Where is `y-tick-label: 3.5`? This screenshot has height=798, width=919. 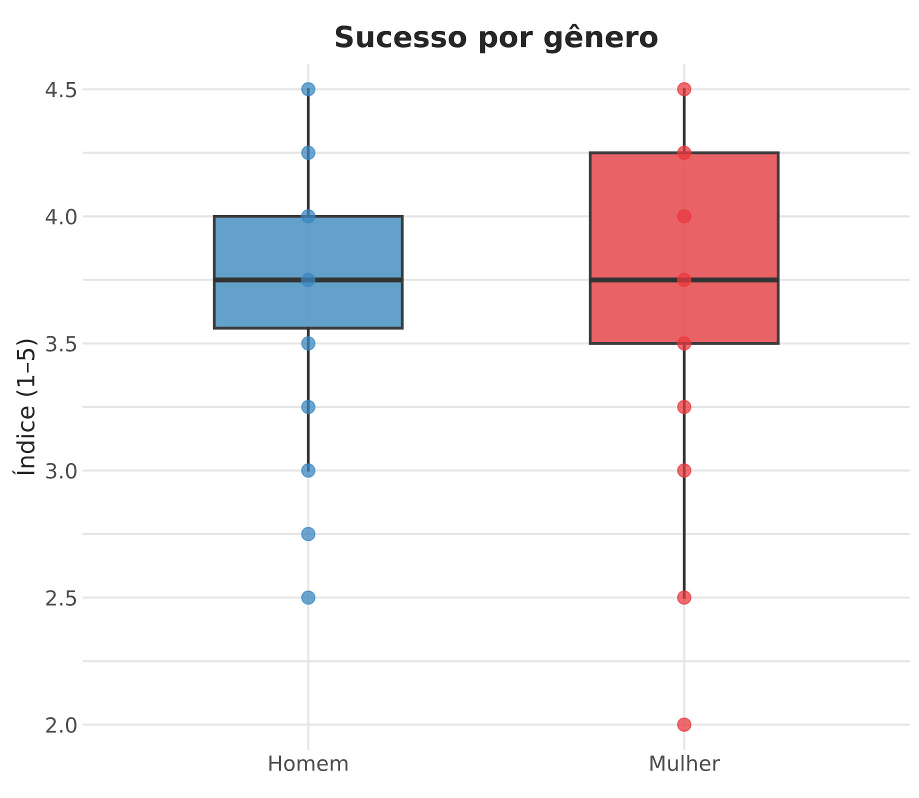
y-tick-label: 3.5 is located at coordinates (61, 344).